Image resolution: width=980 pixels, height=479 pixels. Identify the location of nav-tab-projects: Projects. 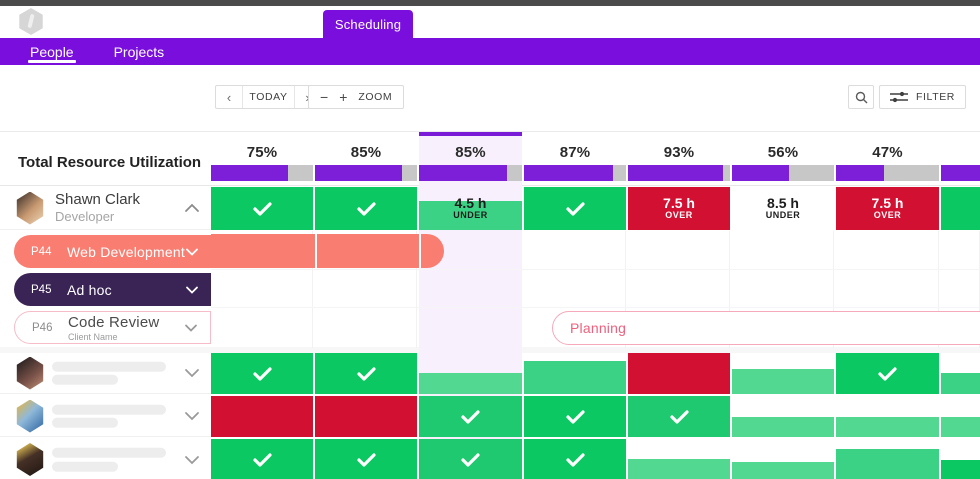
(139, 51).